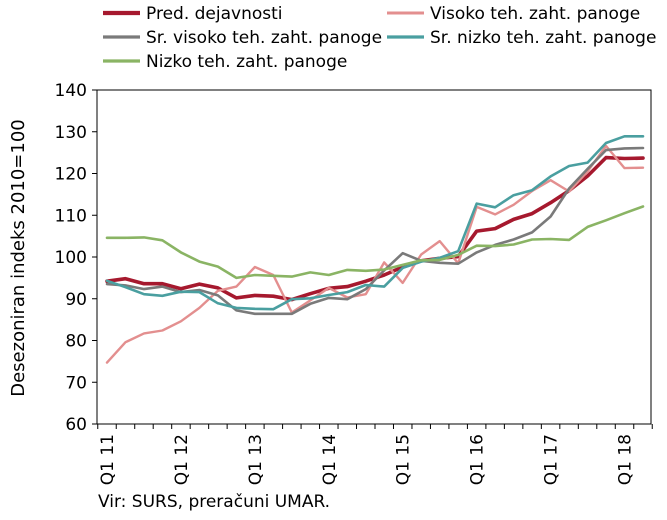 Image resolution: width=667 pixels, height=520 pixels. What do you see at coordinates (246, 62) in the screenshot?
I see `legend-label: Nizko teh. zaht. panoge` at bounding box center [246, 62].